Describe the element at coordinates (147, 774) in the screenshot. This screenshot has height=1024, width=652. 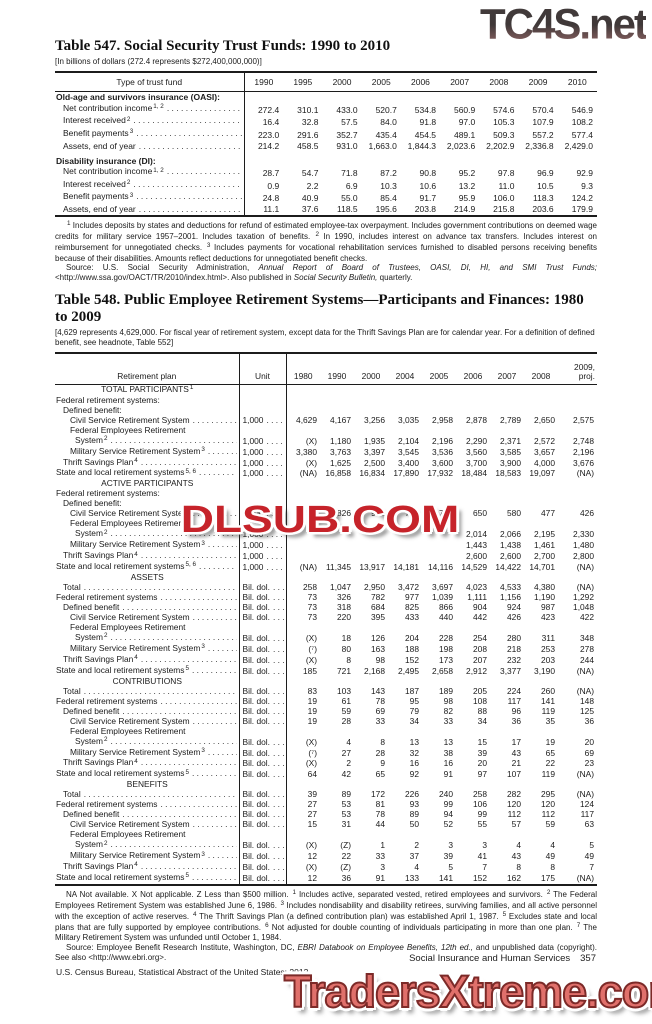
I see `row-label: State and local retirement systems5` at that location.